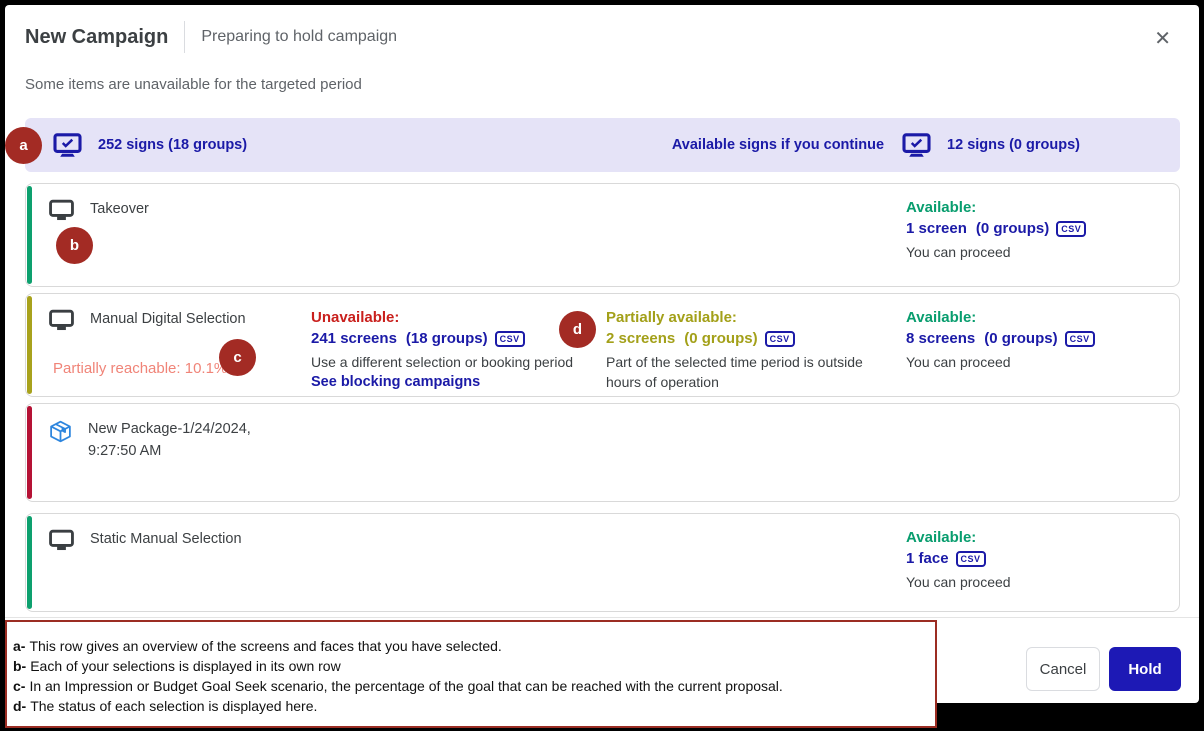  What do you see at coordinates (19, 686) in the screenshot?
I see `note-label: c-` at bounding box center [19, 686].